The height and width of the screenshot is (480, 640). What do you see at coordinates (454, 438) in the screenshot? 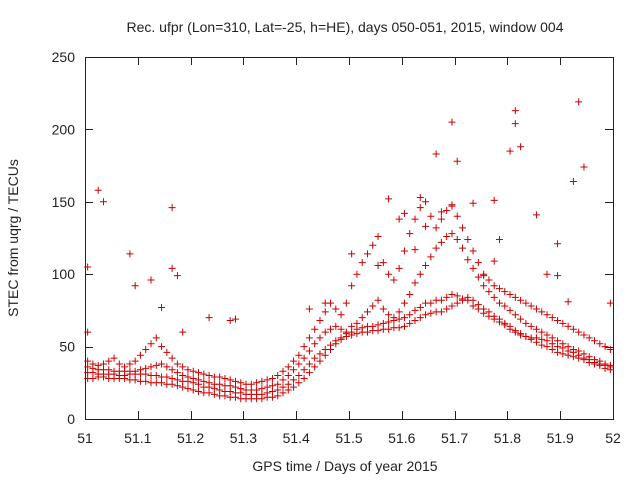
I see `x-tick-label: 51.7` at bounding box center [454, 438].